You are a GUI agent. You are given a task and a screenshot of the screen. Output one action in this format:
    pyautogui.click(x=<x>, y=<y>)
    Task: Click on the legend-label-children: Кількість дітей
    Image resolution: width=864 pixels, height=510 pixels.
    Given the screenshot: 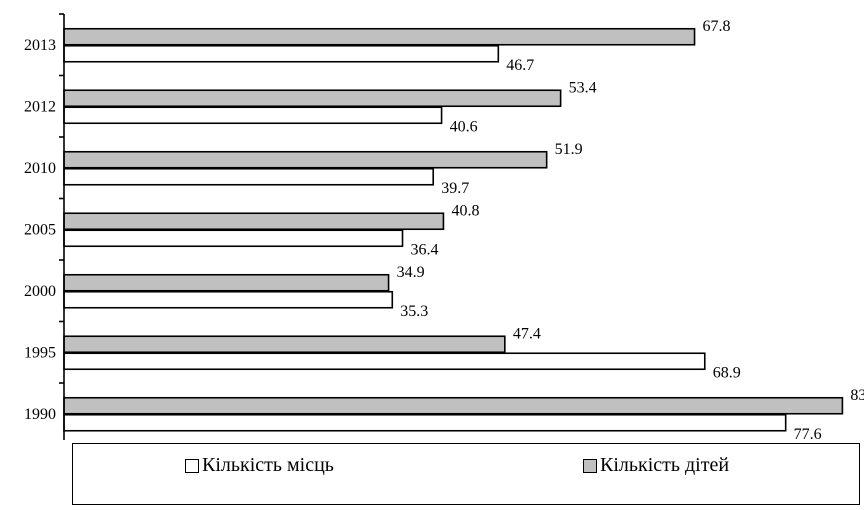 What is the action you would take?
    pyautogui.click(x=665, y=465)
    